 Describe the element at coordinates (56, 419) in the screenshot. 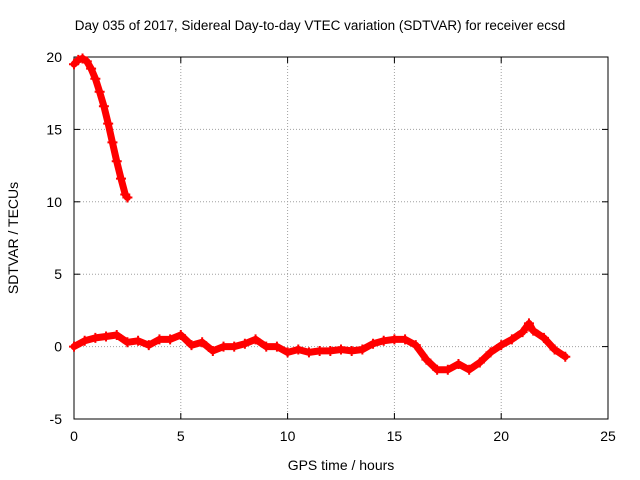

I see `y-tick-label: -5` at that location.